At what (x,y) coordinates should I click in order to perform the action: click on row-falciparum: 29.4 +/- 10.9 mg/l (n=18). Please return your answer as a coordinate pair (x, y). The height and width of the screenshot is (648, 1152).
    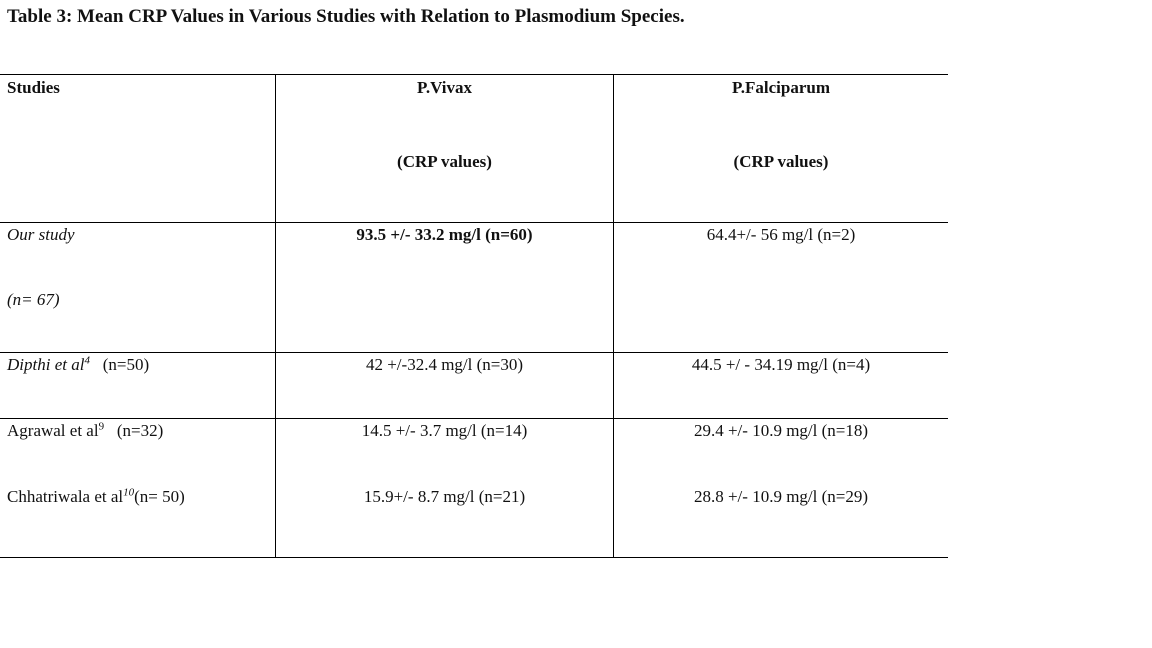
    Looking at the image, I should click on (781, 430).